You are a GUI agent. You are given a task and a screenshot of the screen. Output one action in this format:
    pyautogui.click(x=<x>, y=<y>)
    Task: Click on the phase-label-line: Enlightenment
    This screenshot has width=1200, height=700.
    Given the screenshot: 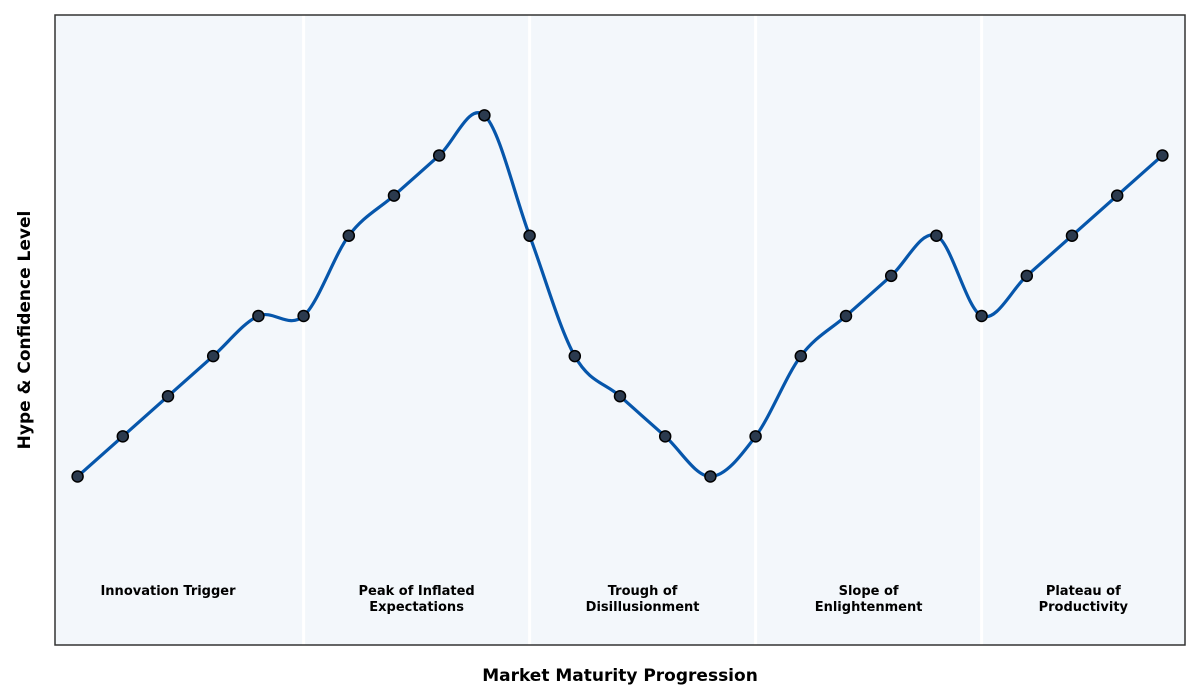 What is the action you would take?
    pyautogui.click(x=869, y=607)
    